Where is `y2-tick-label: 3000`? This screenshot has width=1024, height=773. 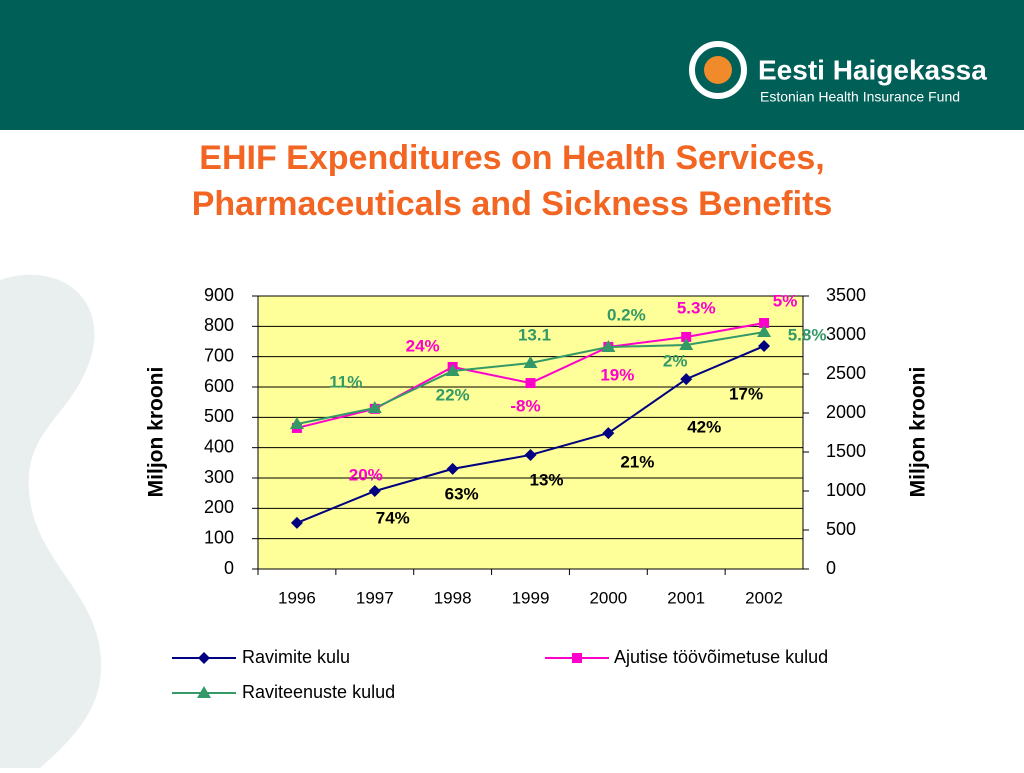 y2-tick-label: 3000 is located at coordinates (846, 334).